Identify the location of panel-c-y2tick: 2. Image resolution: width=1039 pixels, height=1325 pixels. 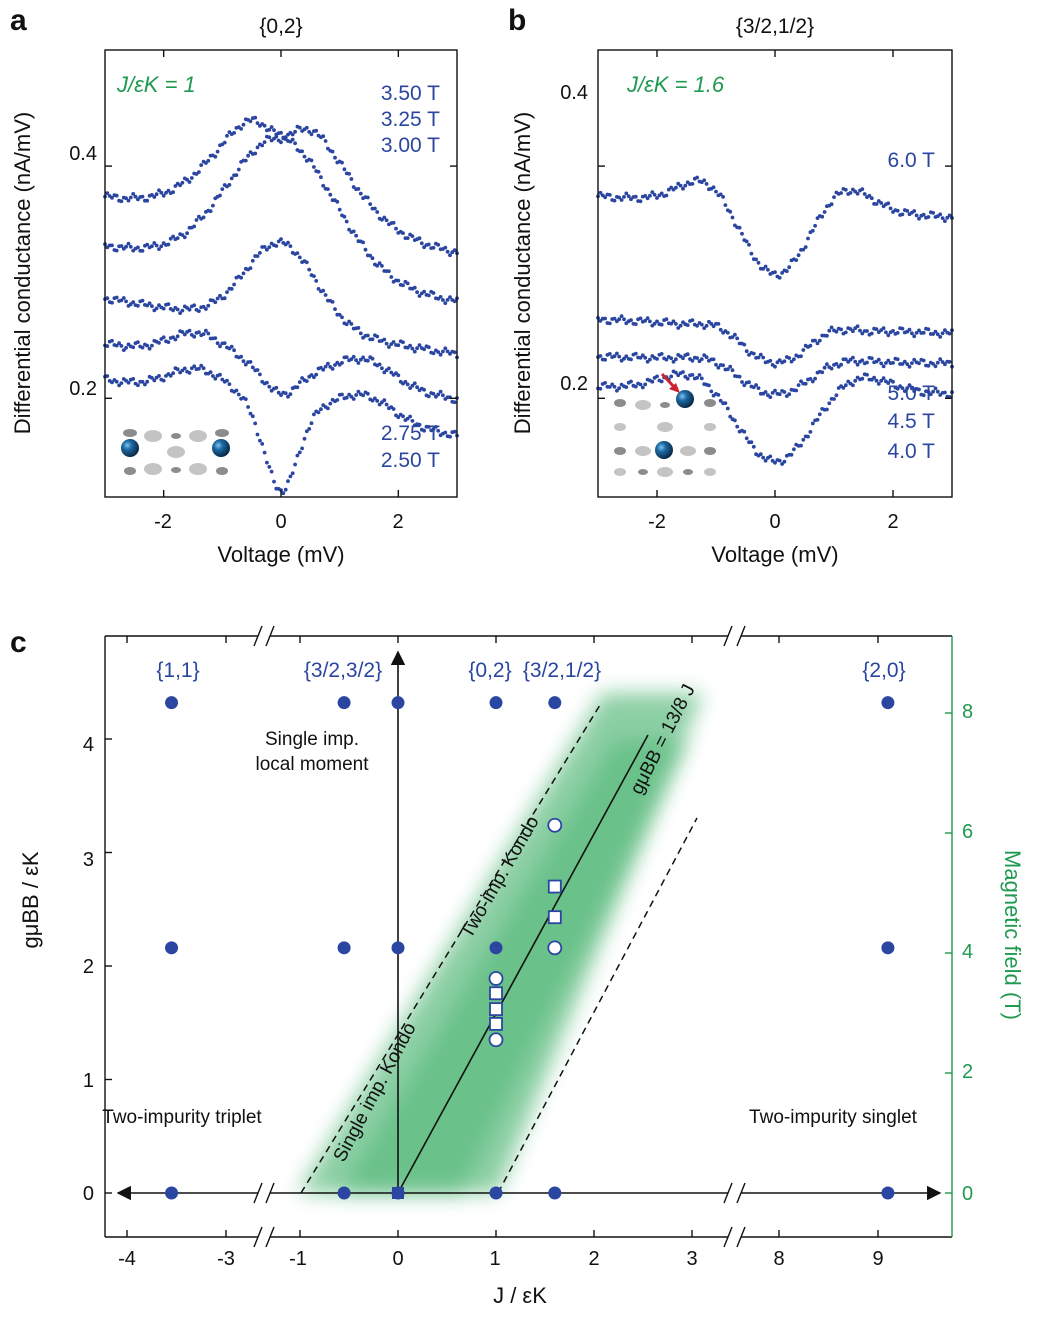
(967, 1072).